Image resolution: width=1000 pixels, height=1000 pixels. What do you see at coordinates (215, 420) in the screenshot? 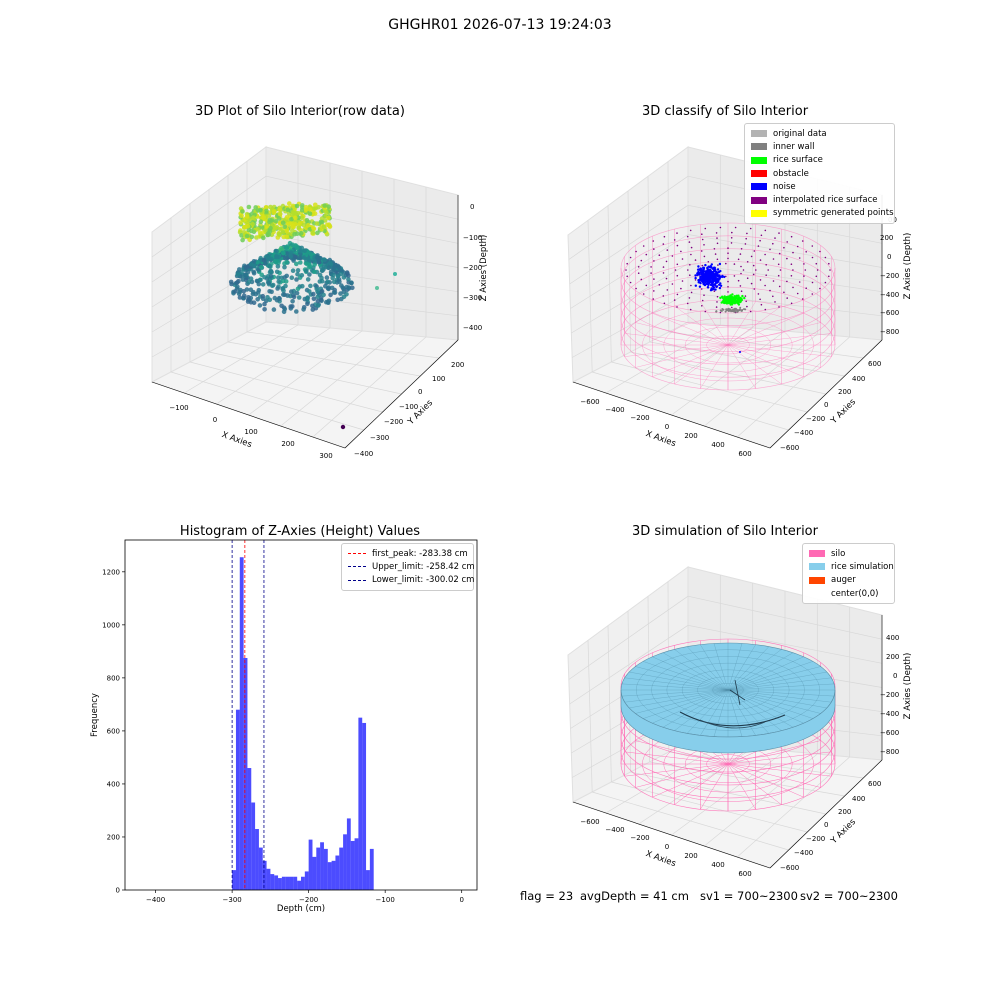
I see `raw-x-tick: 0` at bounding box center [215, 420].